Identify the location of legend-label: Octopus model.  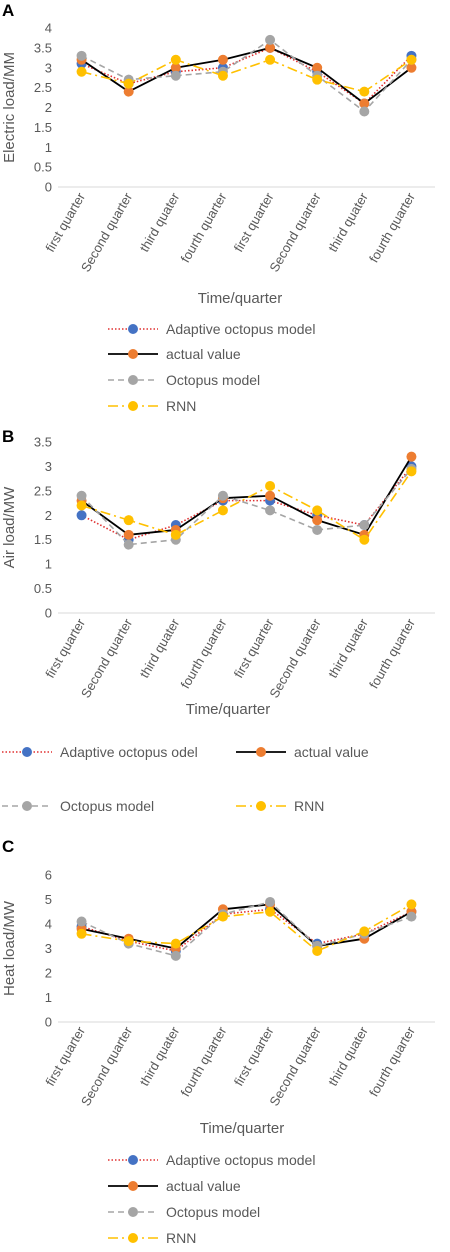
(213, 380).